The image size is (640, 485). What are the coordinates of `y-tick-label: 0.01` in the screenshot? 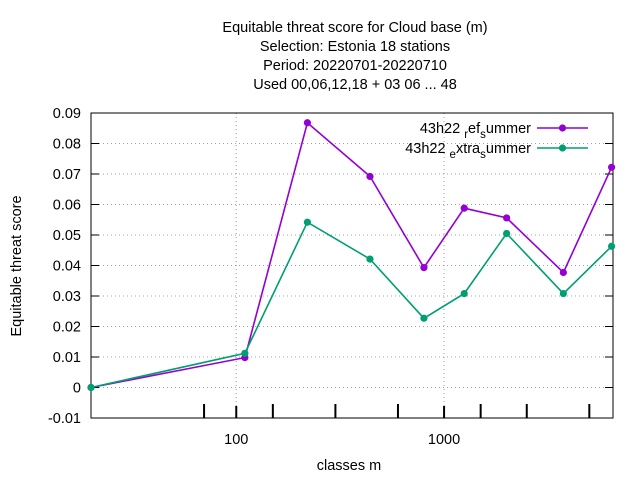 It's located at (67, 358).